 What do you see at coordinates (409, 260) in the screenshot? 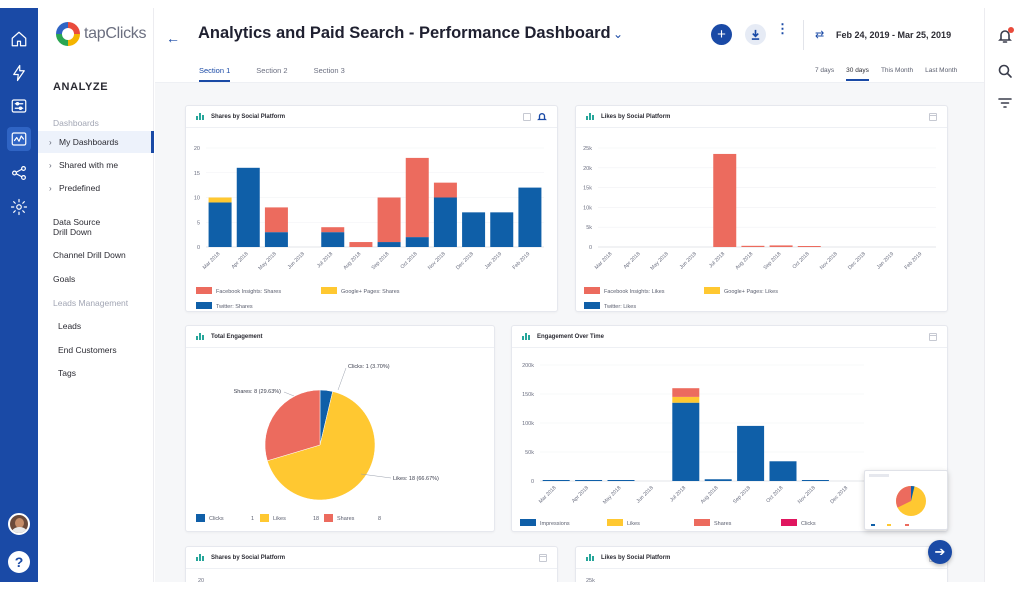
I see `x-tick-label: Oct 2018` at bounding box center [409, 260].